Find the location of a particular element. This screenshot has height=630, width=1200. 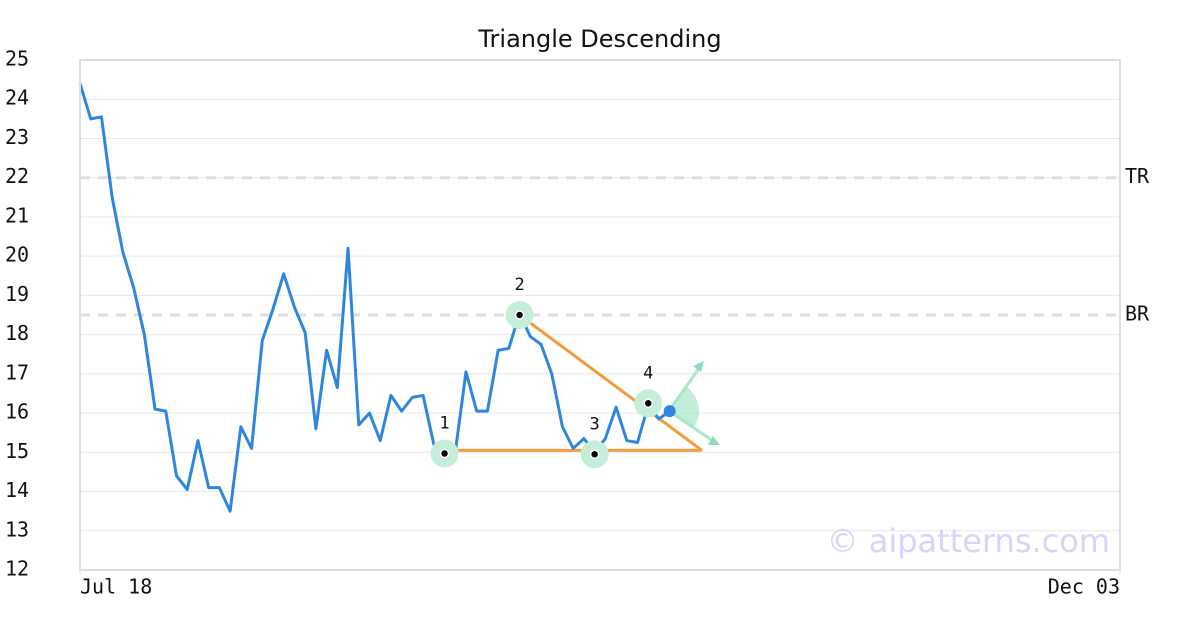

pivot-label: 2 is located at coordinates (519, 285).